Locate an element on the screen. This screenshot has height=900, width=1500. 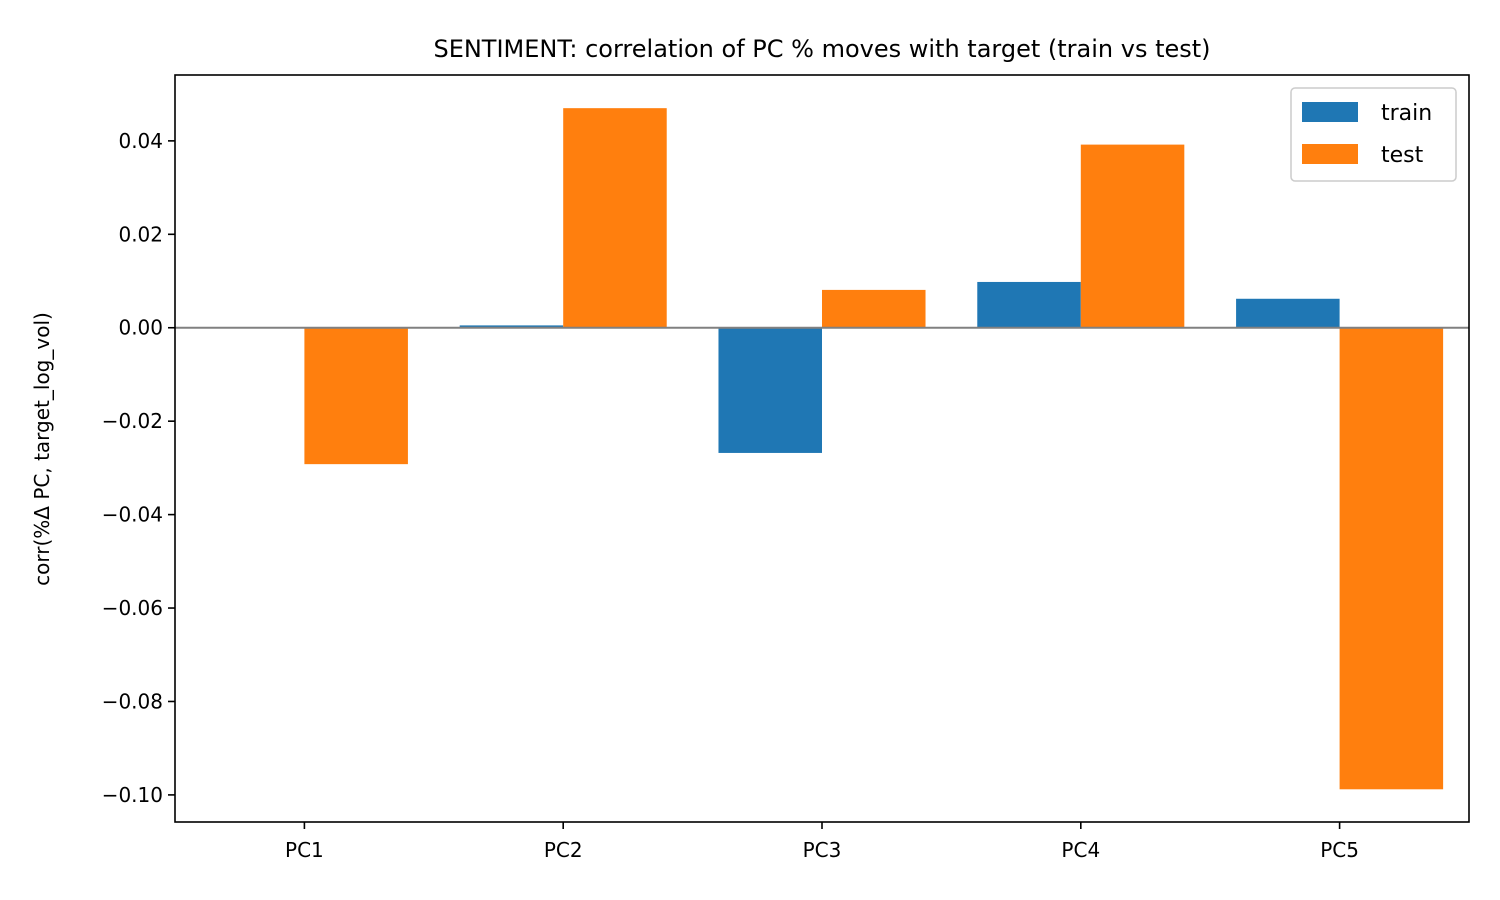
y-tick-label: −0.10 is located at coordinates (132, 795).